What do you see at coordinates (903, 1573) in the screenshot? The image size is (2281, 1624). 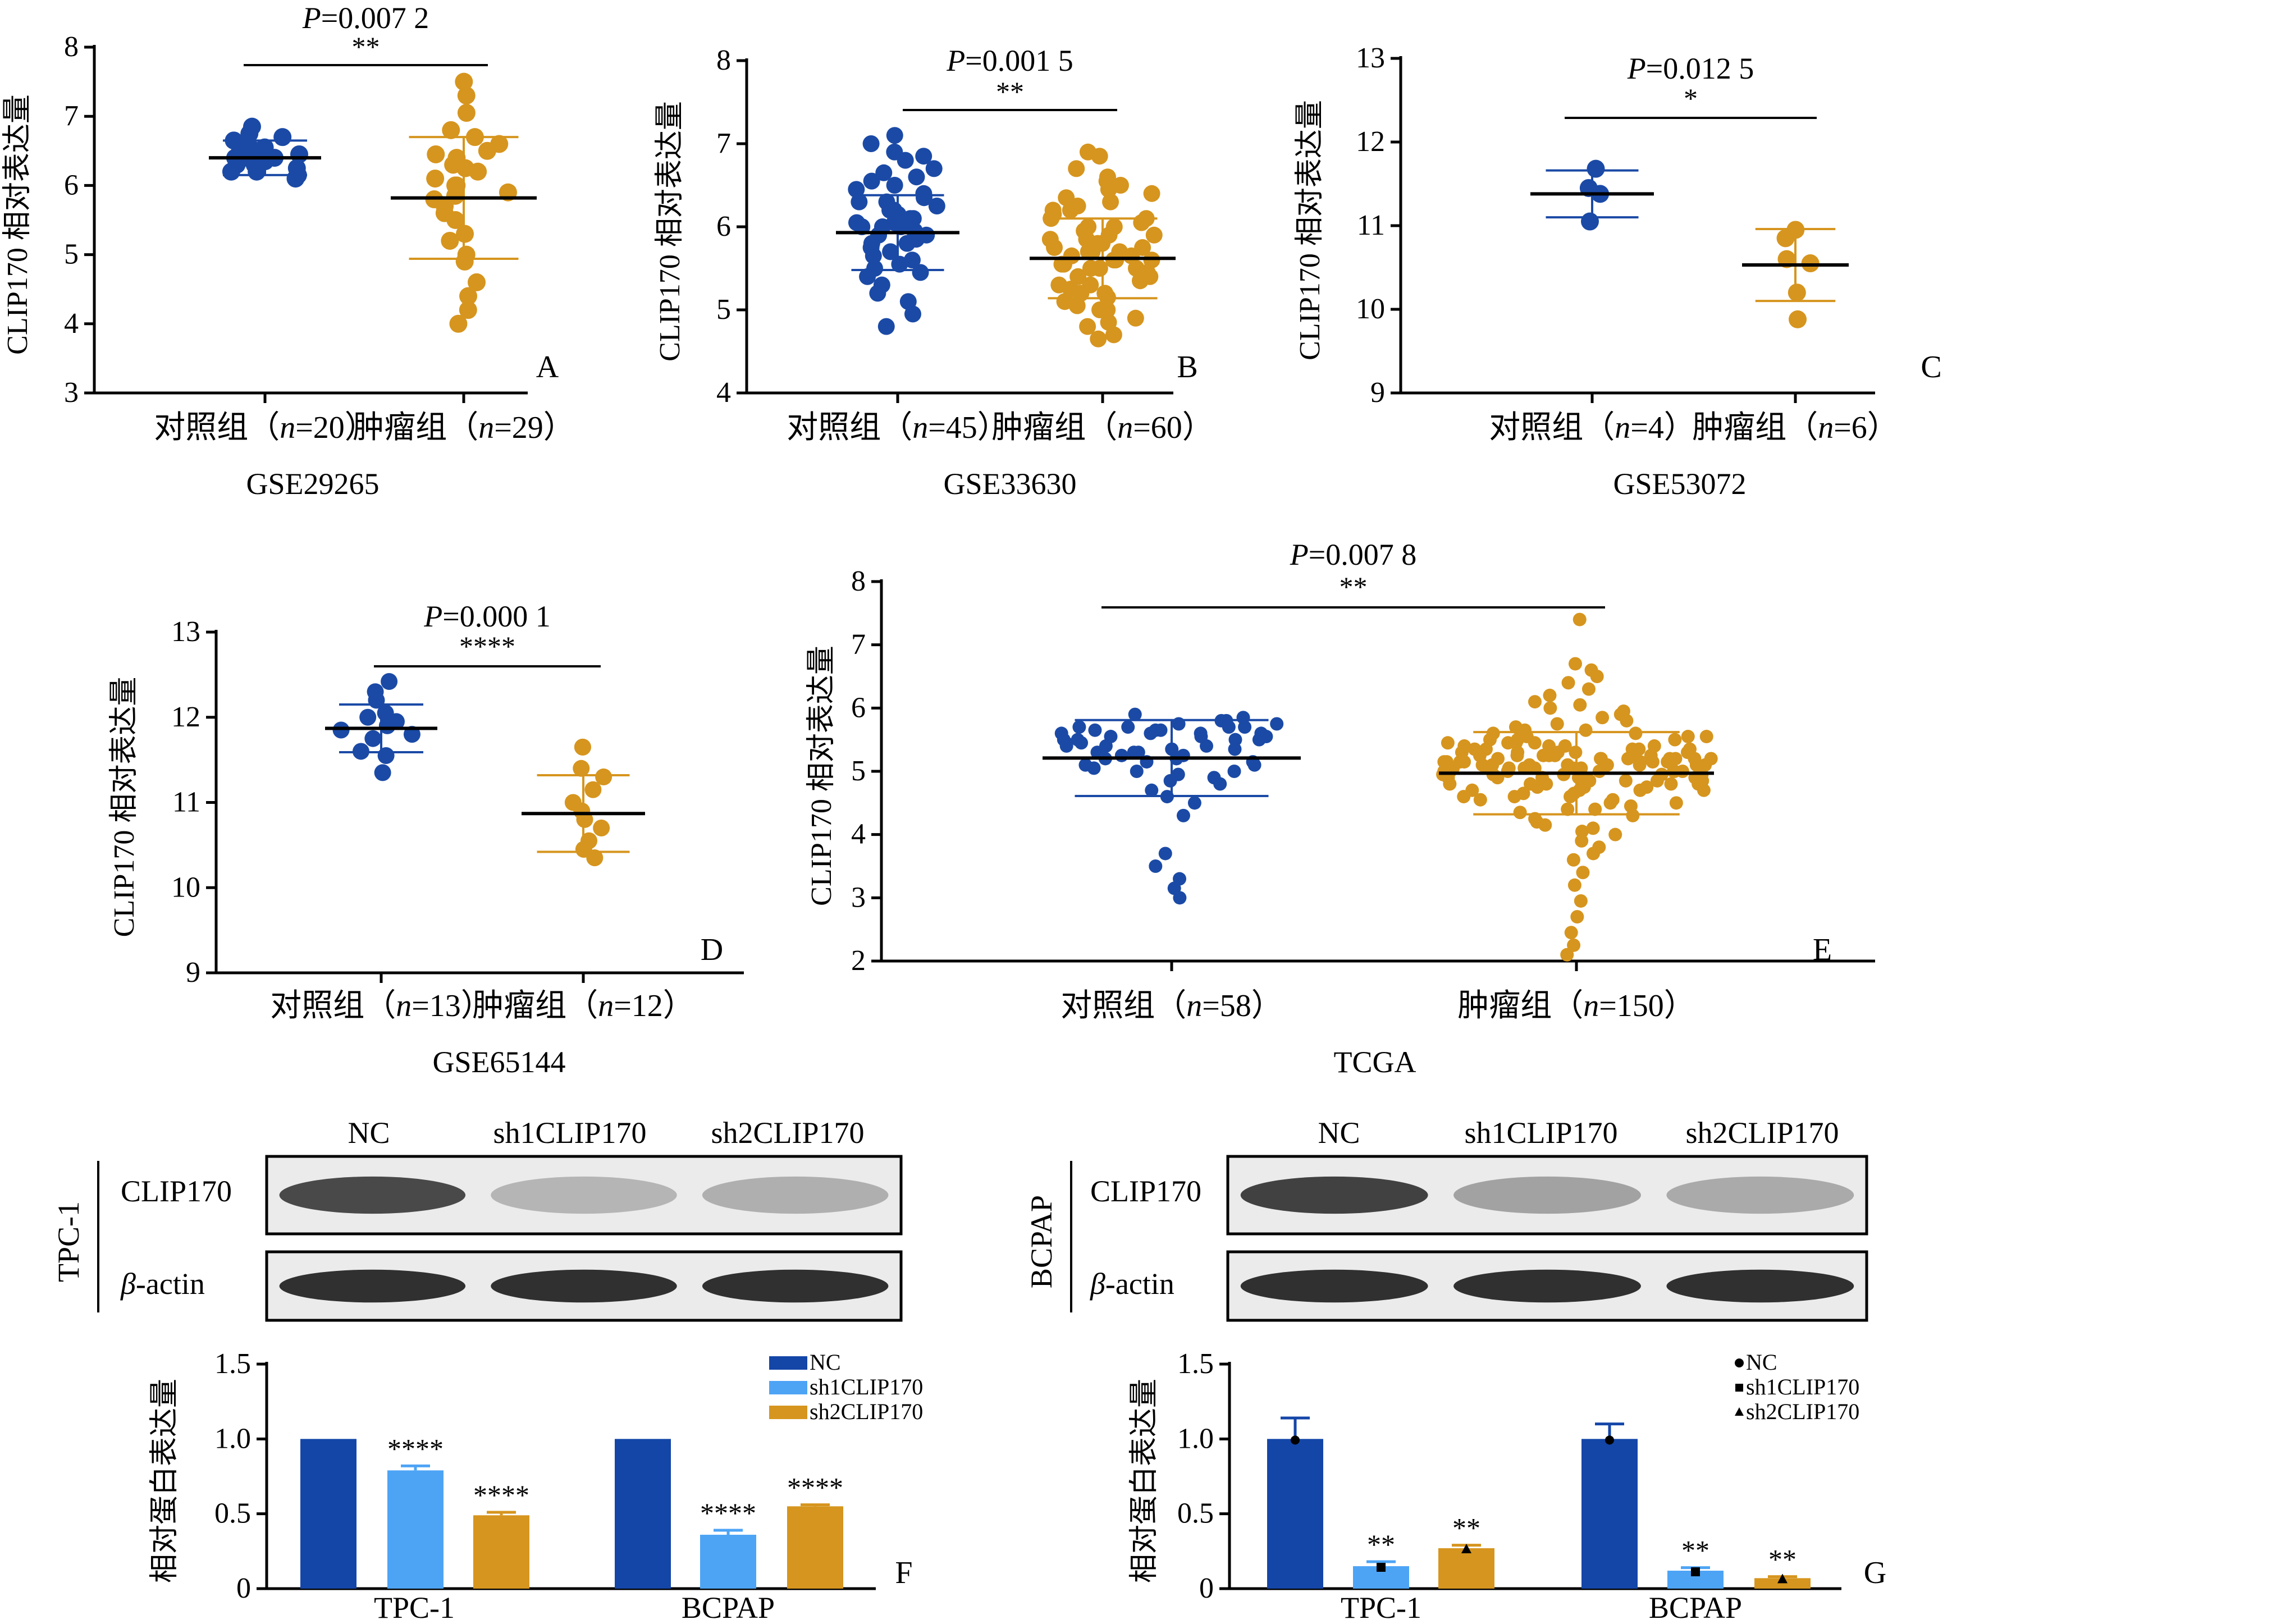 I see `panel-letter: F` at bounding box center [903, 1573].